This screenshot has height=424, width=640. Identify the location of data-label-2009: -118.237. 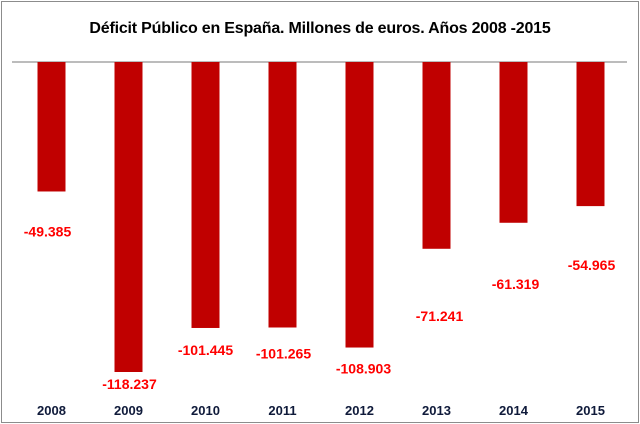
(129, 384).